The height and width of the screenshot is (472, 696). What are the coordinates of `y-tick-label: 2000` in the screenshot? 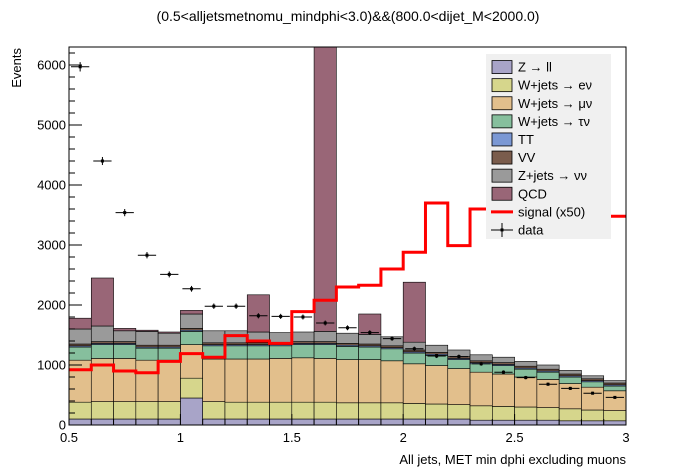 It's located at (51, 305).